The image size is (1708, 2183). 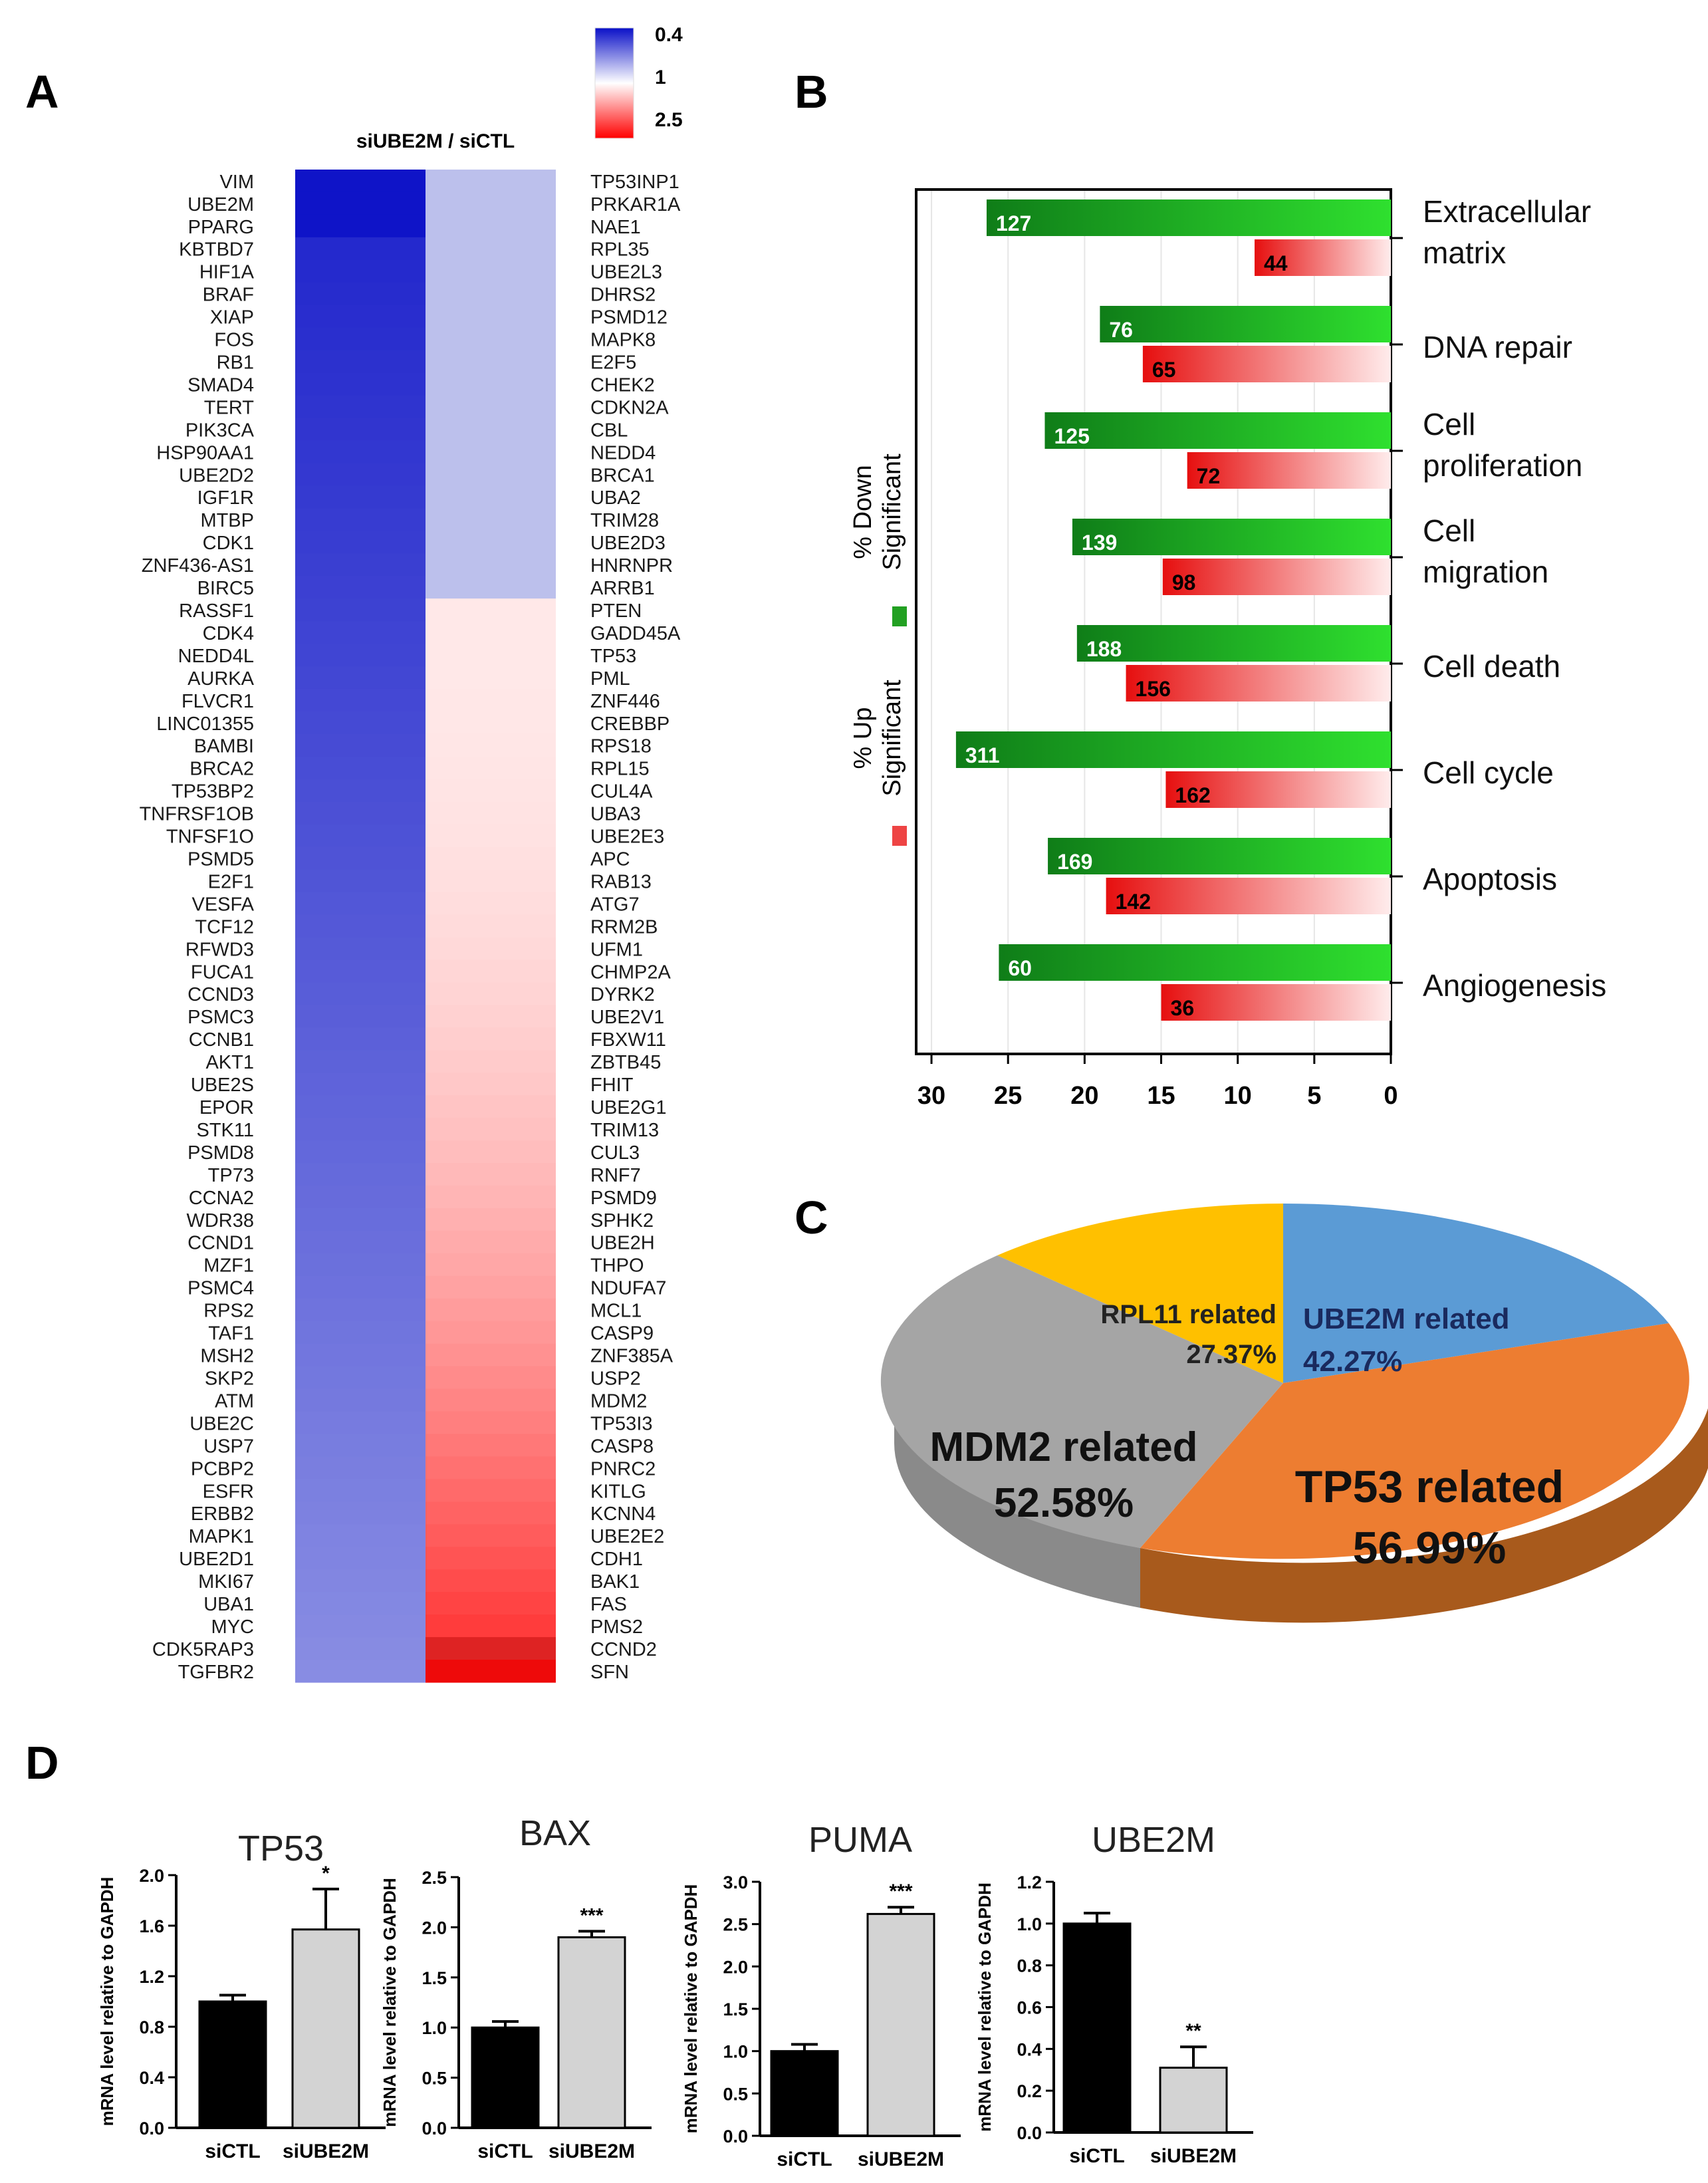 What do you see at coordinates (1029, 1882) in the screenshot?
I see `y-tick-label: 1.2` at bounding box center [1029, 1882].